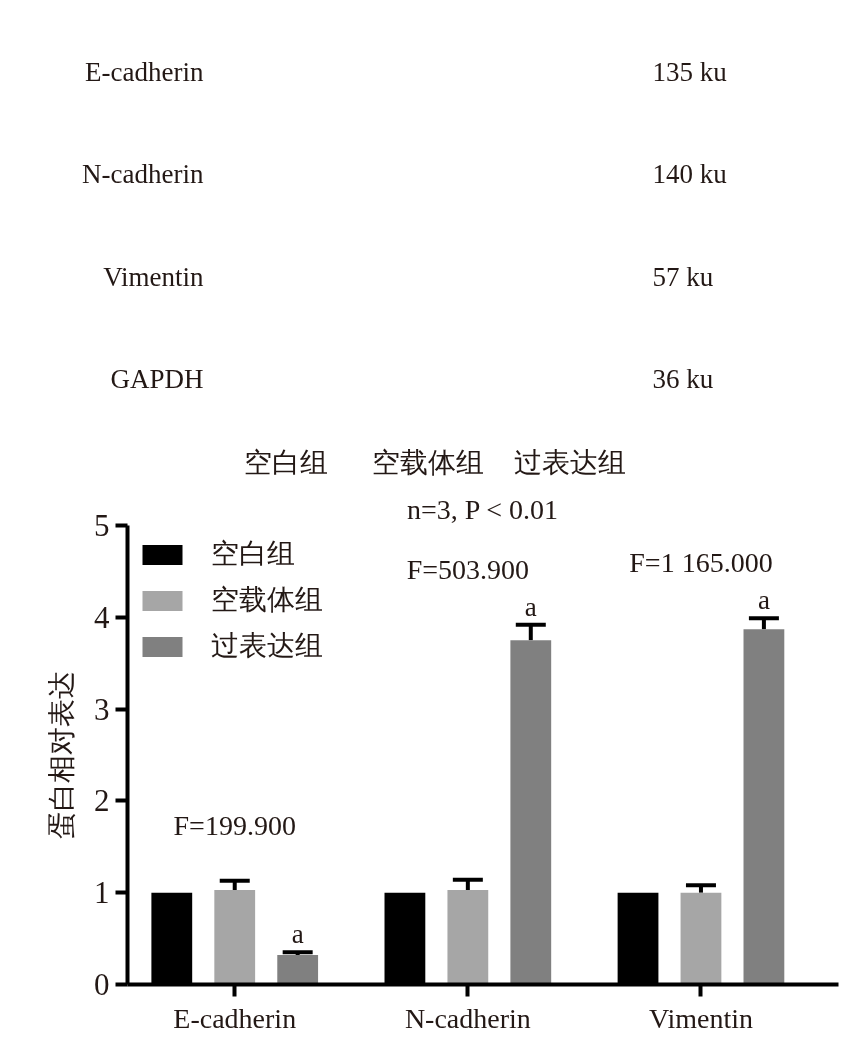  I want to click on category-label: 空载体组, so click(428, 462).